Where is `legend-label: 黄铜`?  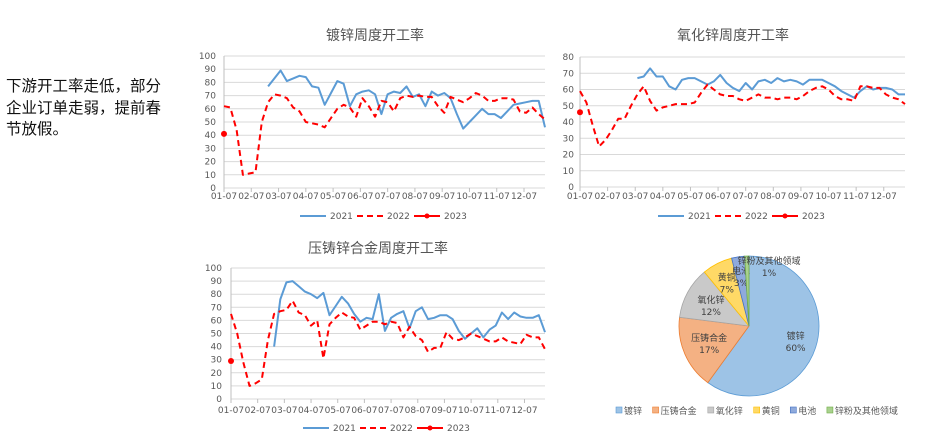 legend-label: 黄铜 is located at coordinates (771, 411).